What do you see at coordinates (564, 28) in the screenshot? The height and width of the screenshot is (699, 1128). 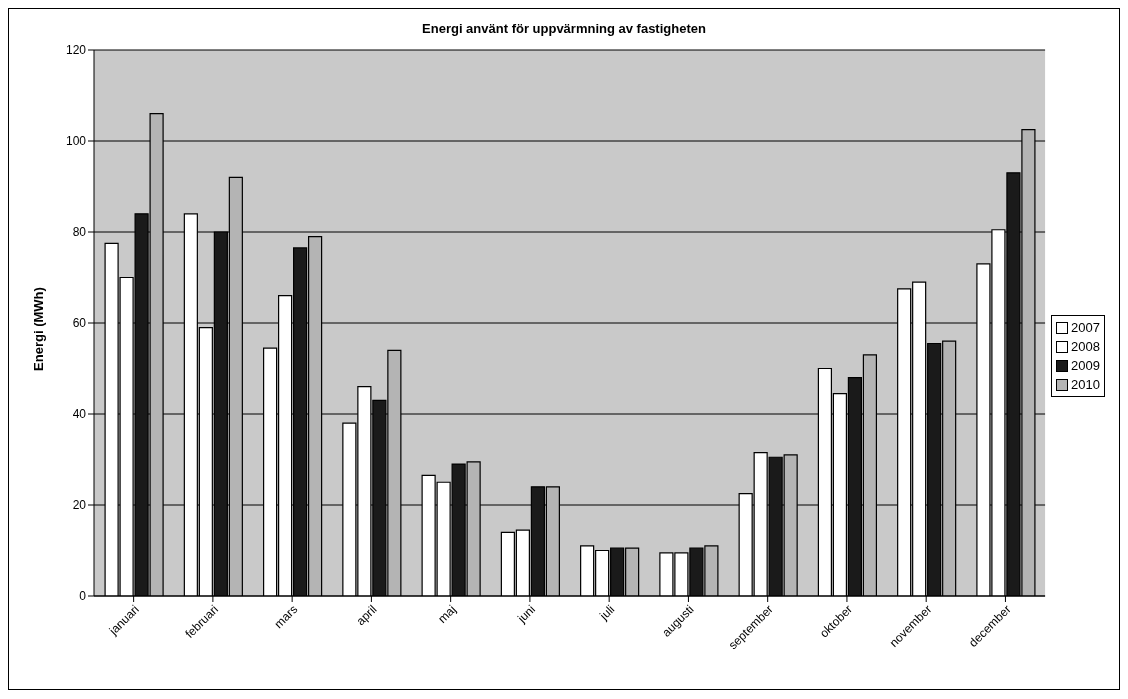 I see `chart-title: Energi använt för uppvärmning av fastigheten` at bounding box center [564, 28].